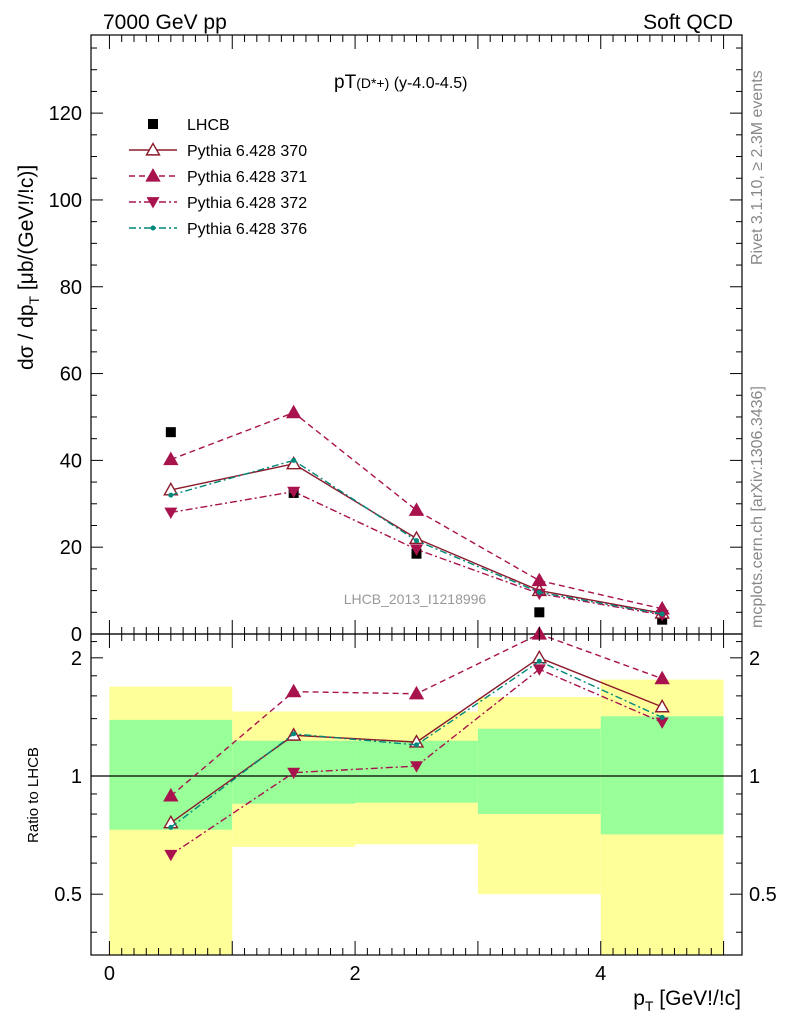  What do you see at coordinates (26, 337) in the screenshot?
I see `main-y-axis-label-a: dσ / dp` at bounding box center [26, 337].